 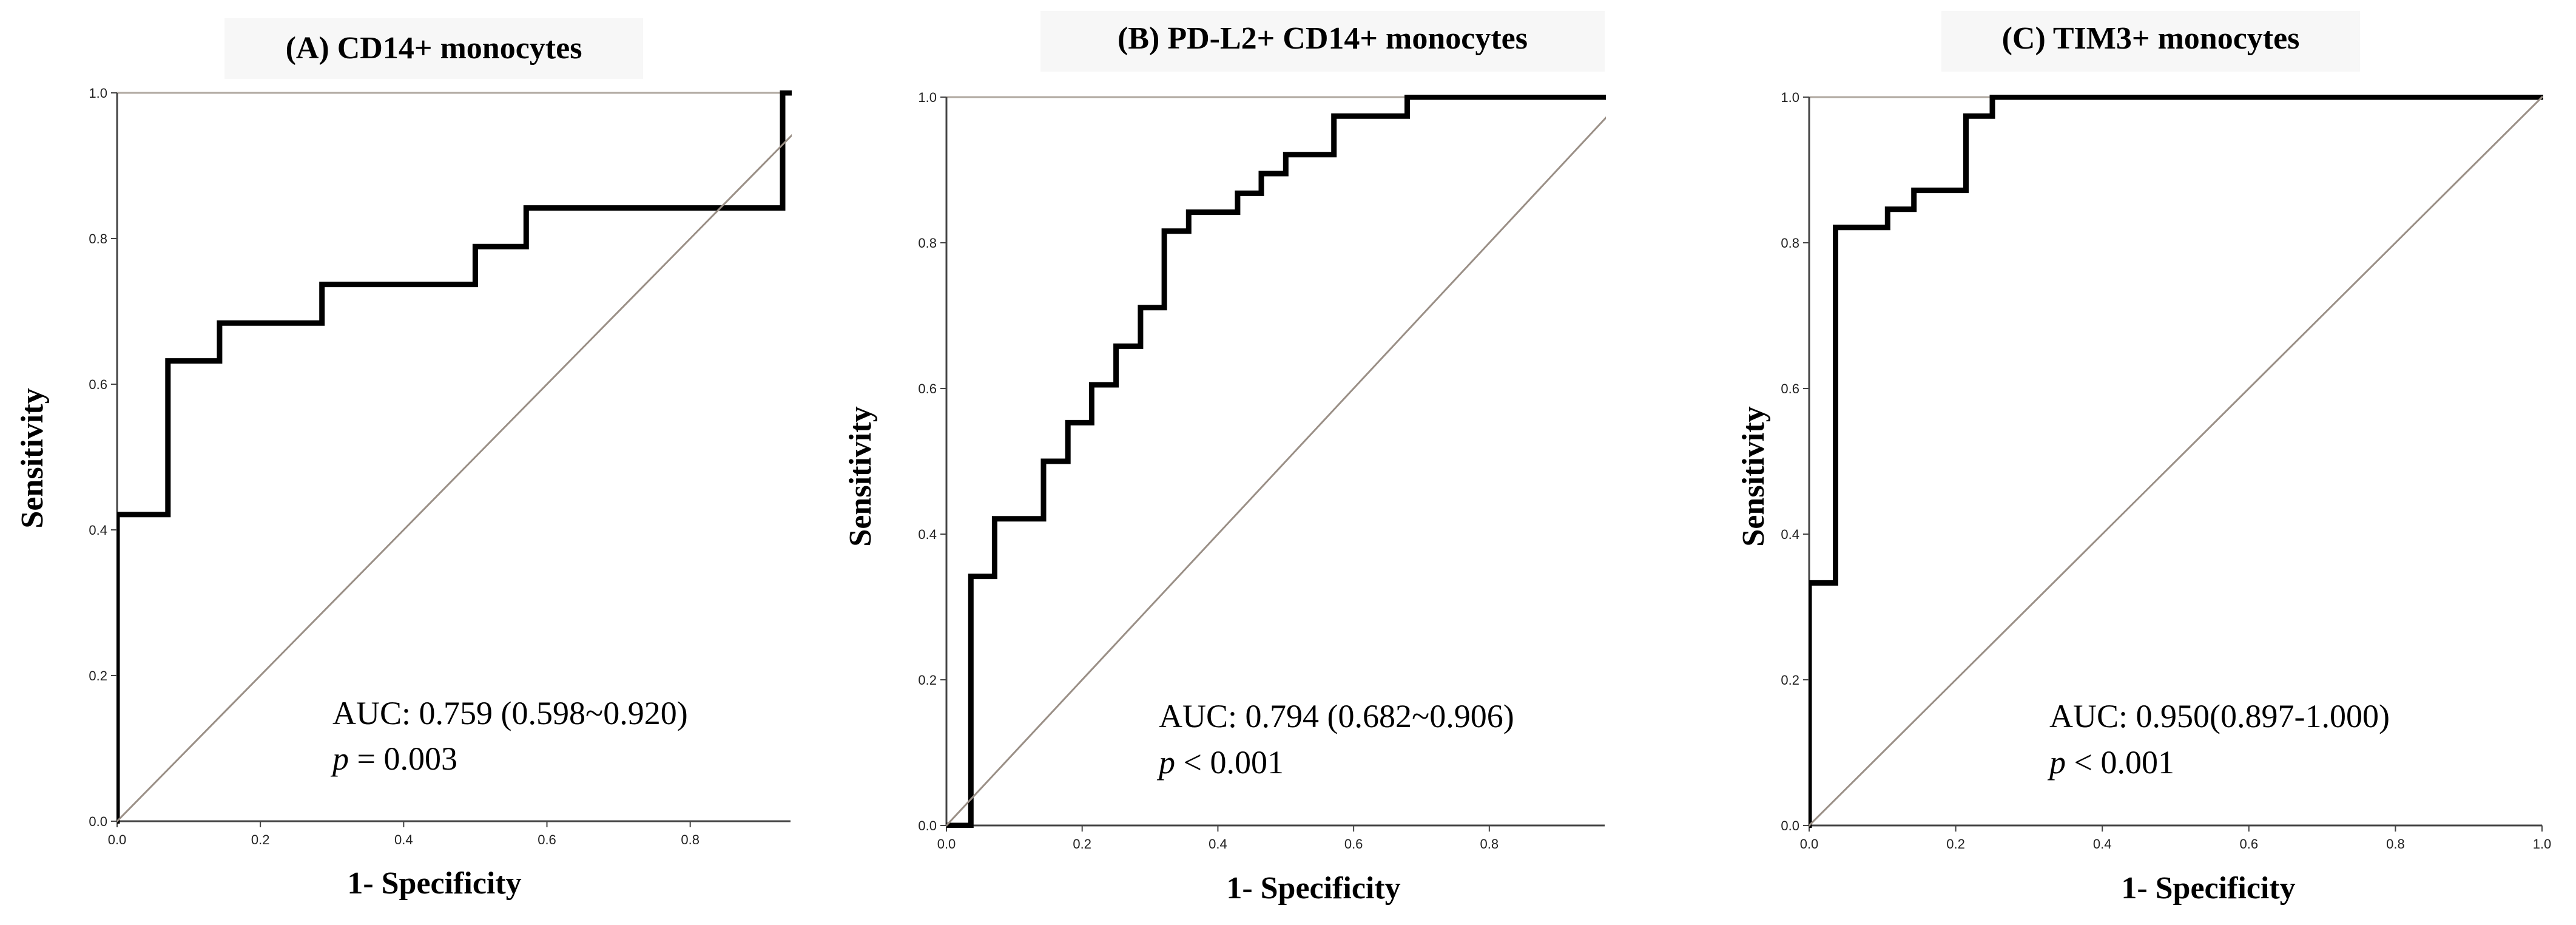 I want to click on y-tick-label-b: 0.6, so click(x=927, y=388).